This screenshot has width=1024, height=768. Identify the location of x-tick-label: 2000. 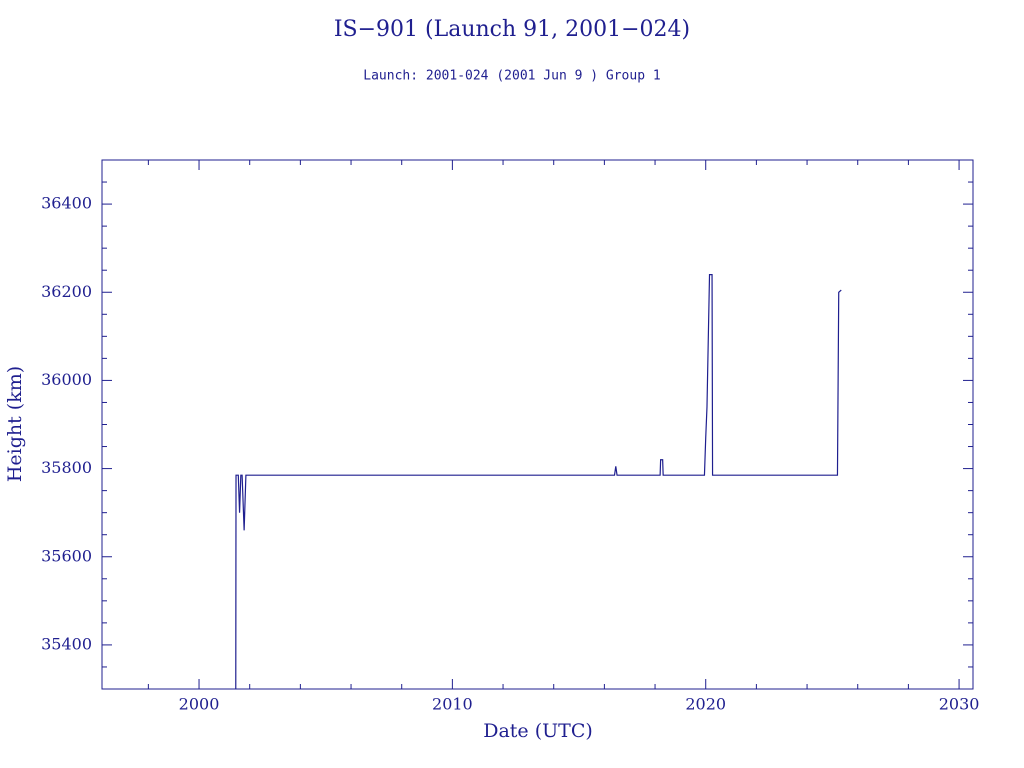
(199, 704).